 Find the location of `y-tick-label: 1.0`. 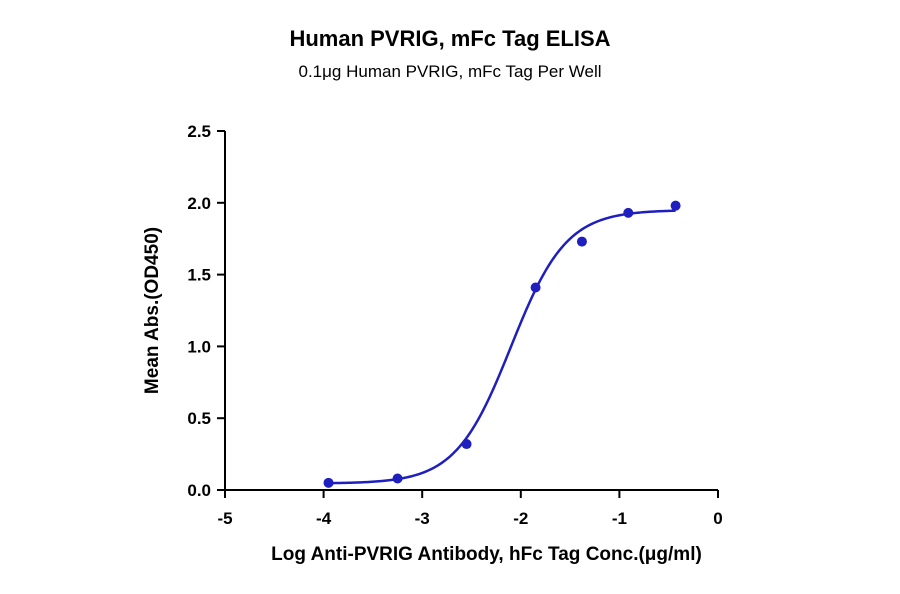

y-tick-label: 1.0 is located at coordinates (199, 346).